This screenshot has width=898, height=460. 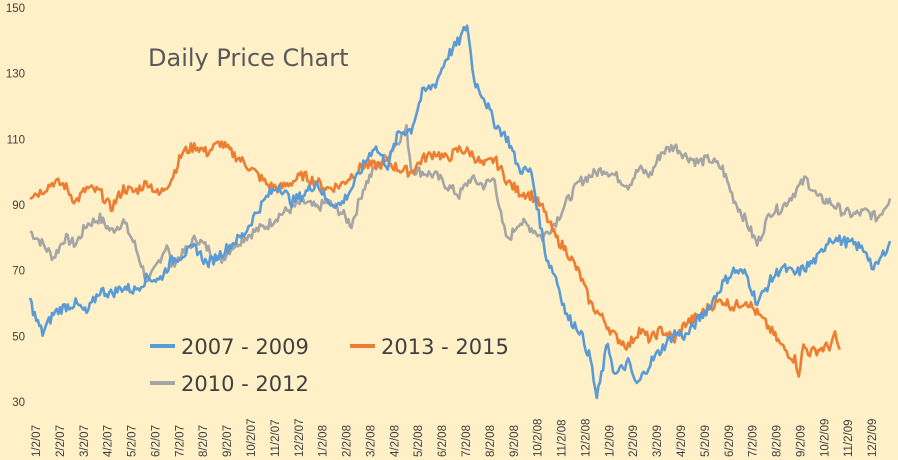 I want to click on x-tick-label: 1/2/07, so click(x=37, y=441).